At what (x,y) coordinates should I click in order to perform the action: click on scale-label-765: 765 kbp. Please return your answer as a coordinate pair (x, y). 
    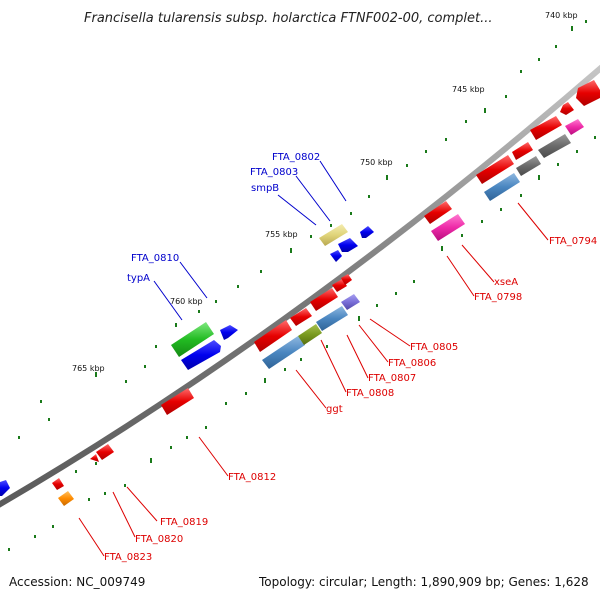
    Looking at the image, I should click on (88, 368).